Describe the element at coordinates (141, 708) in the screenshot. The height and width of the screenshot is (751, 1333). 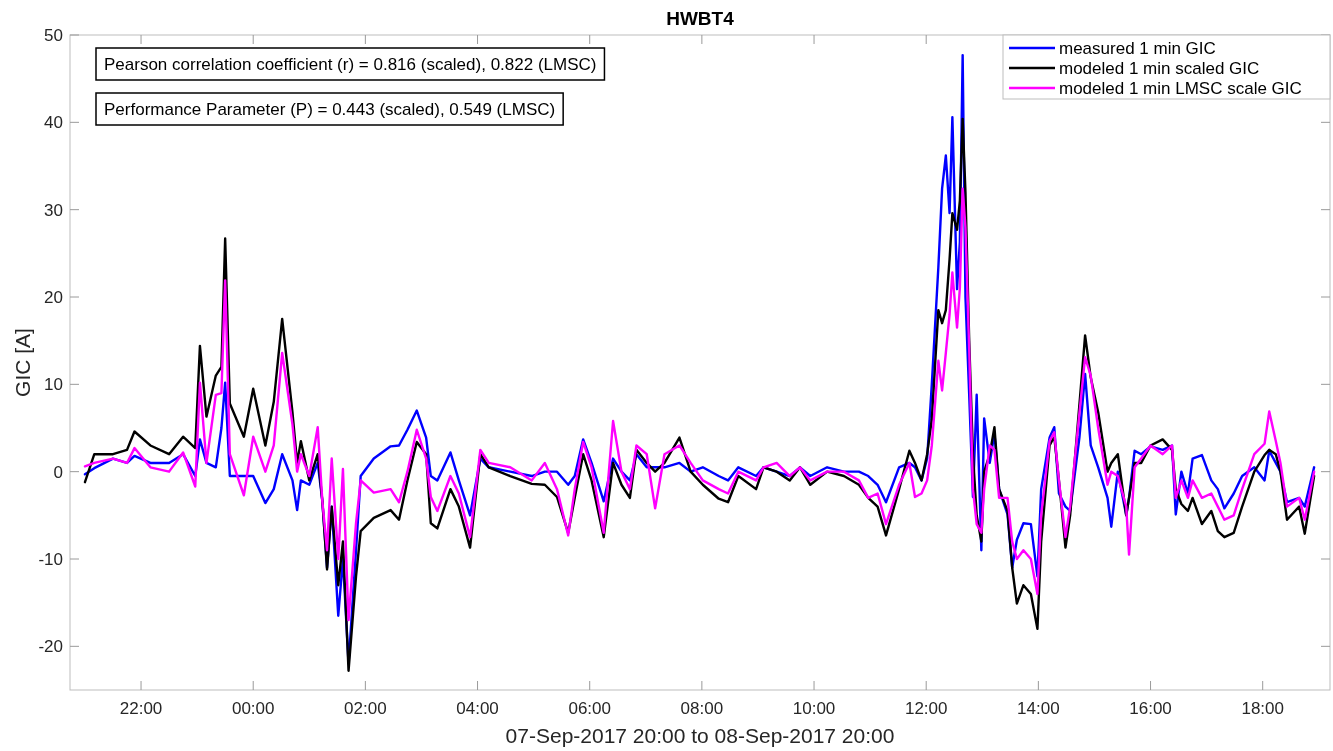
I see `x-tick-label: 22:00` at that location.